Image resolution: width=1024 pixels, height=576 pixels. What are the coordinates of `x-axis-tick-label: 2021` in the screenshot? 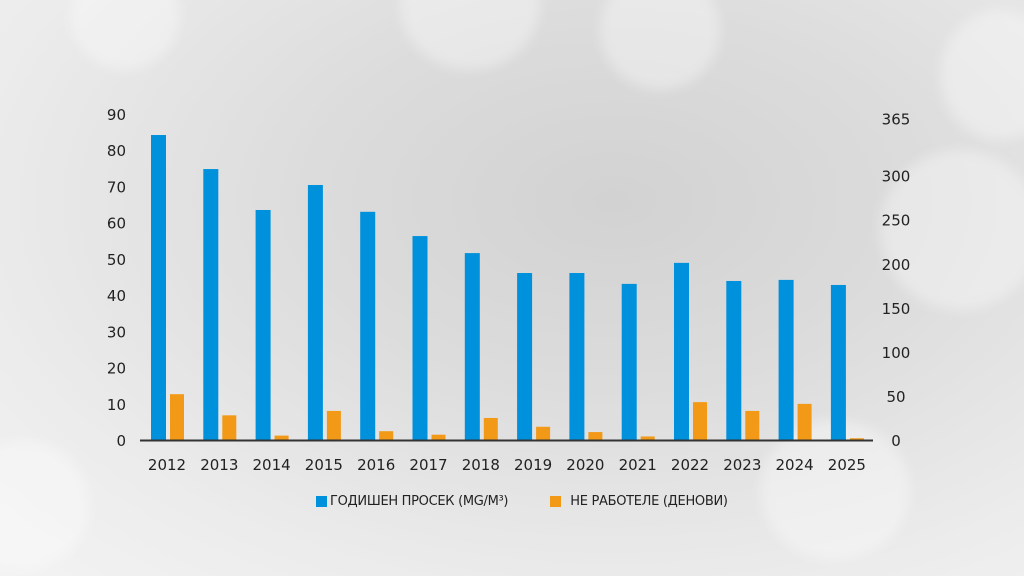 It's located at (638, 465).